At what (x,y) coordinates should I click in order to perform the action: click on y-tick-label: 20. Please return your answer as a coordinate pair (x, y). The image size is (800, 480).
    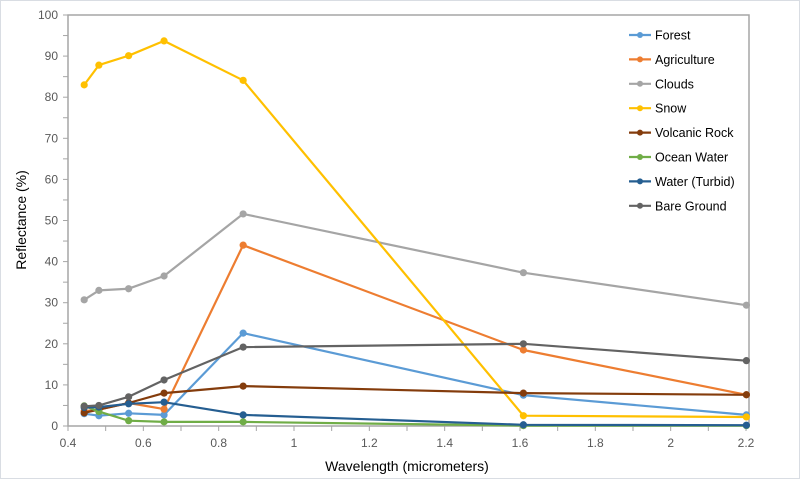
    Looking at the image, I should click on (52, 344).